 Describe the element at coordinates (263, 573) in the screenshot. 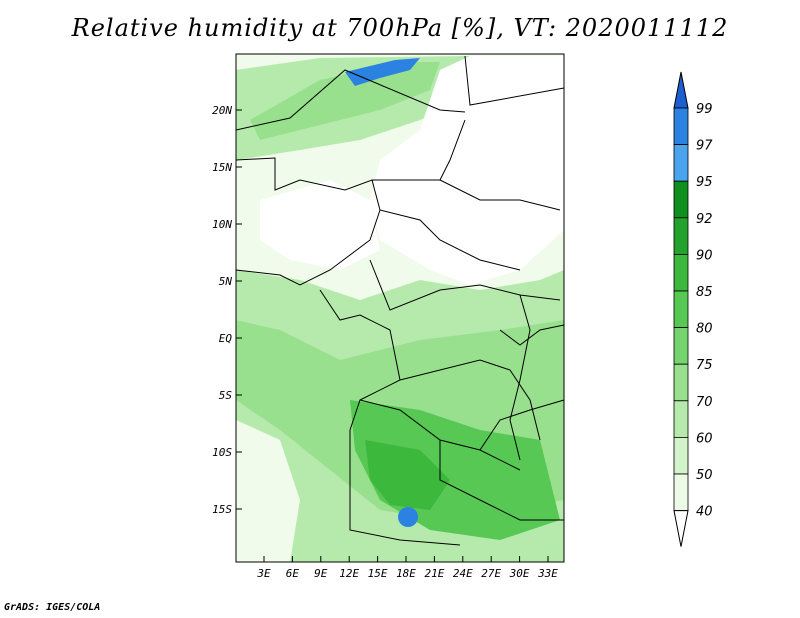

I see `lon-tick-label: 3E` at that location.